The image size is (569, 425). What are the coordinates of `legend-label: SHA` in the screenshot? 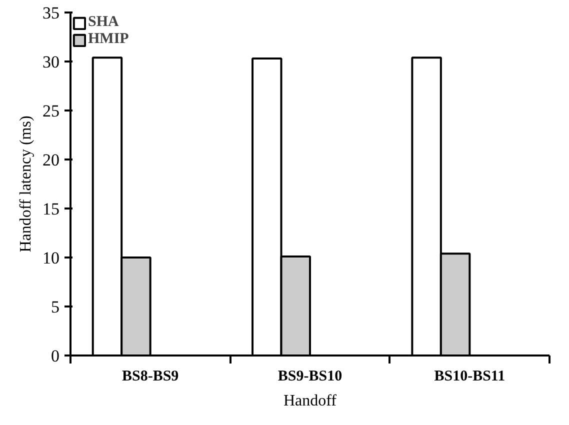 It's located at (103, 22).